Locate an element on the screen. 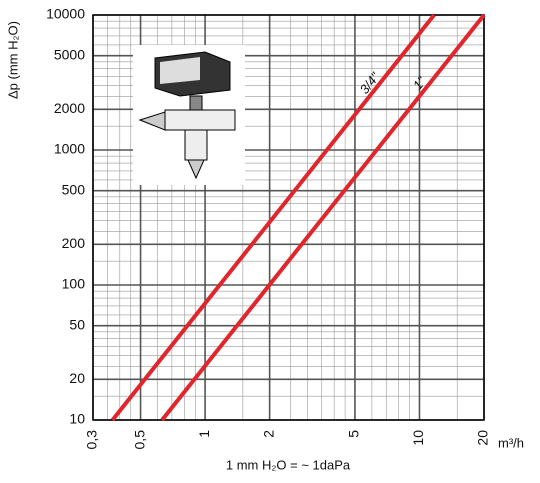 The height and width of the screenshot is (483, 540). y-tick-label: 50 is located at coordinates (77, 324).